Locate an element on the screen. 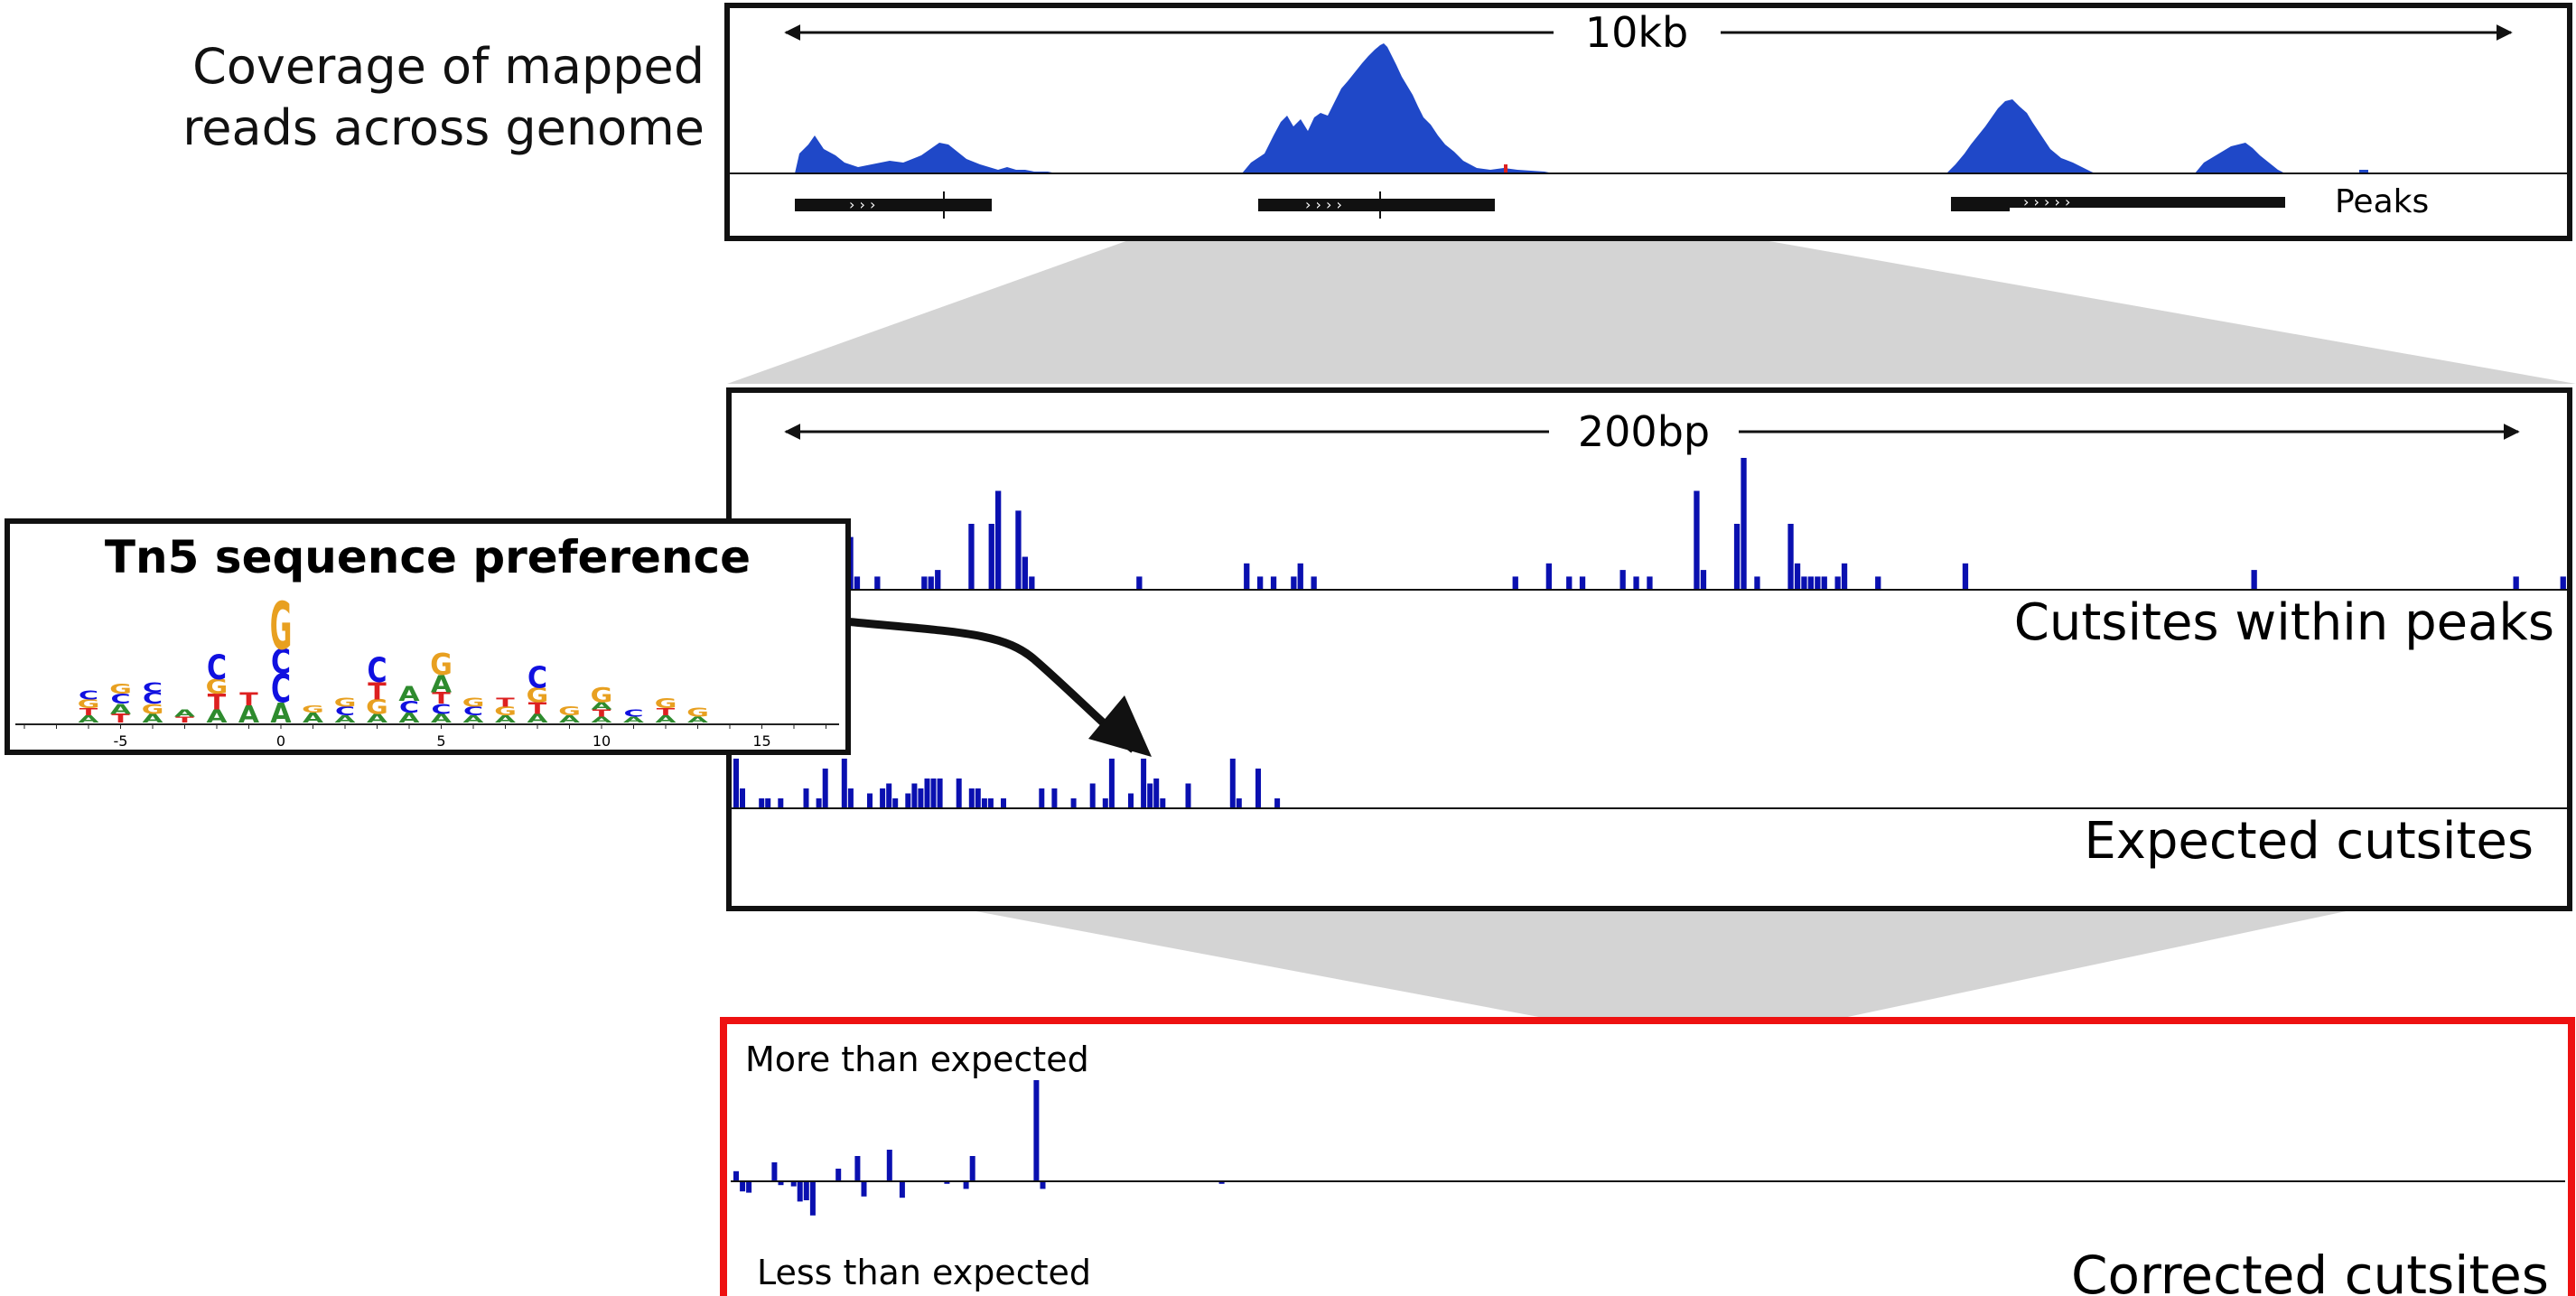 This screenshot has height=1296, width=2576. coverage-label: Coverage of mapped reads across genome is located at coordinates (388, 98).